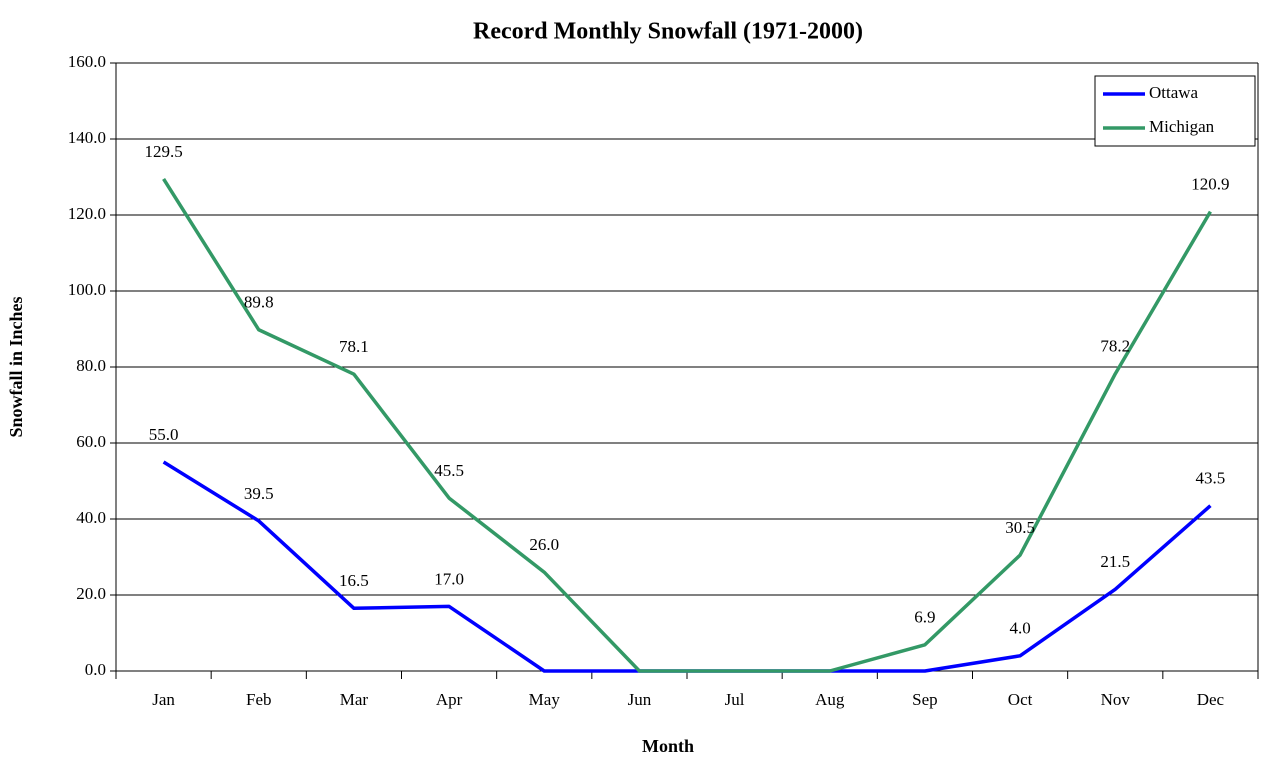 This screenshot has height=764, width=1268. What do you see at coordinates (668, 746) in the screenshot?
I see `x-axis-title: Month` at bounding box center [668, 746].